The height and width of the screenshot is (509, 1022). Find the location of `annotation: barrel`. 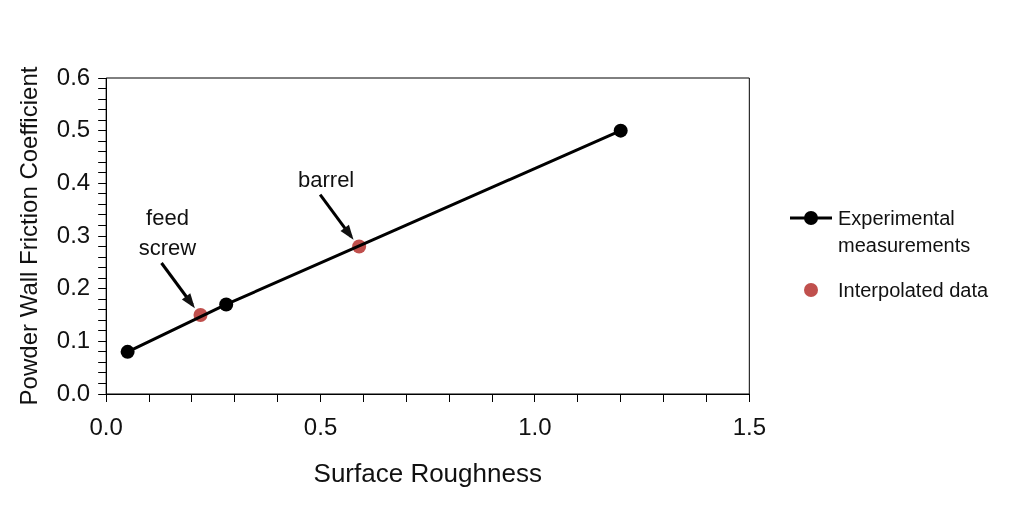

annotation: barrel is located at coordinates (326, 179).